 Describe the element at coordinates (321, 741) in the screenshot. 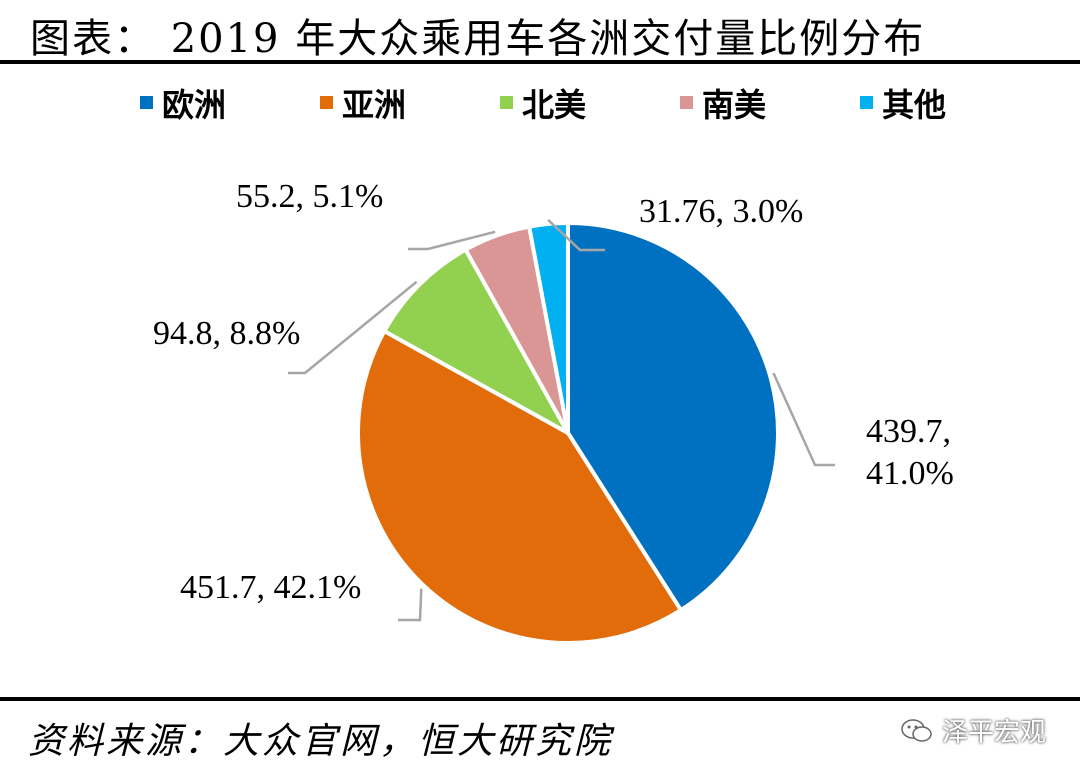

I see `source-note: 资料来源：大众官网，恒大研究院` at that location.